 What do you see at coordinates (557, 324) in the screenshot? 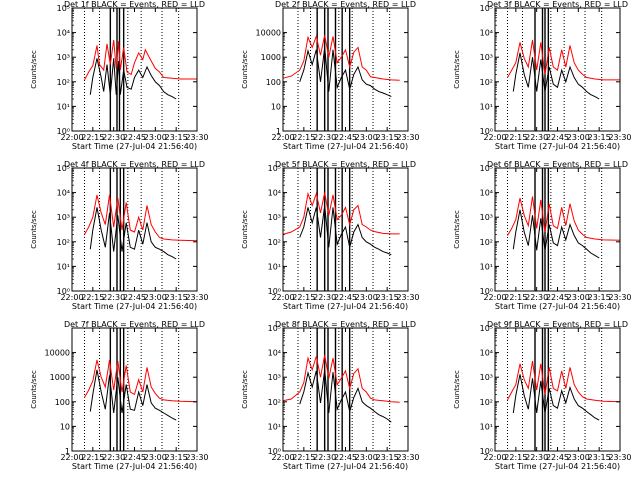
I see `panel-title: Det 9f BLACK = Events, RED = LLD` at bounding box center [557, 324].